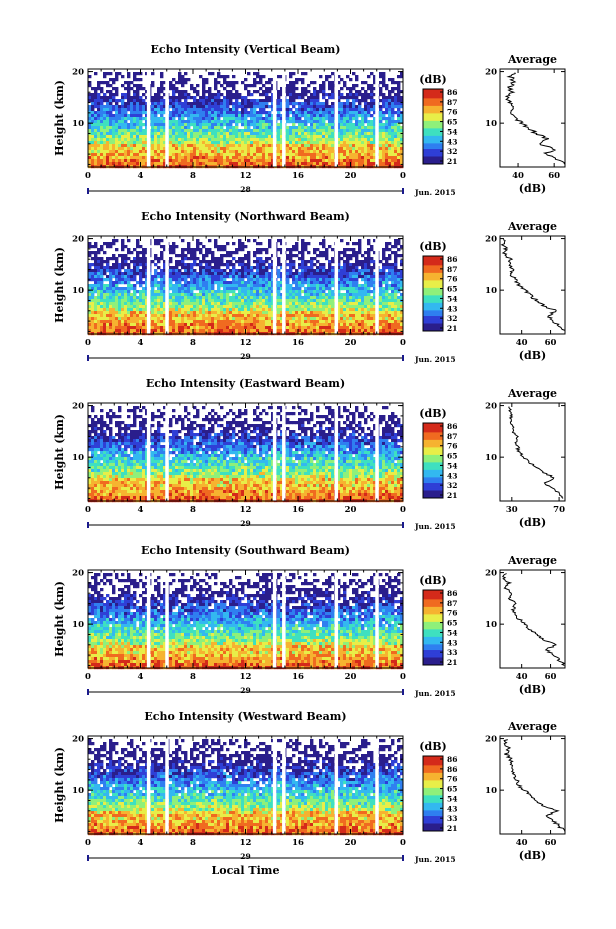 Image resolution: width=616 pixels, height=929 pixels. I want to click on data-gap, so click(148, 118).